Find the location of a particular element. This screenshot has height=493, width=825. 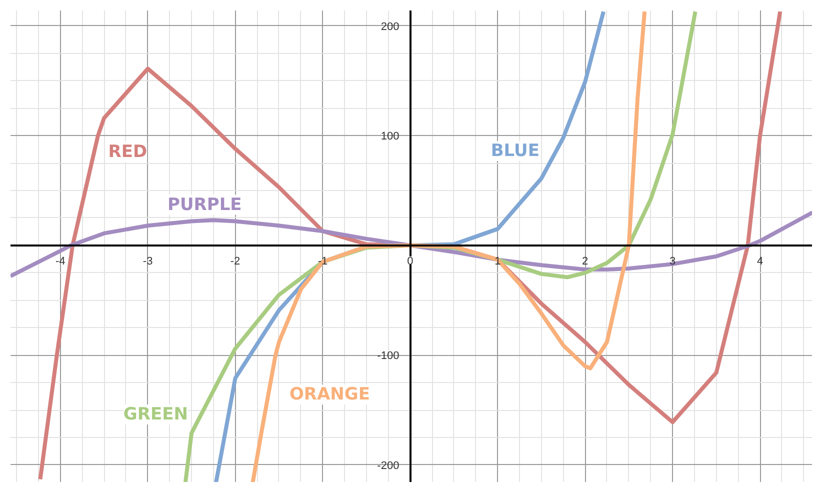

x-tick-label: 0 is located at coordinates (410, 261).